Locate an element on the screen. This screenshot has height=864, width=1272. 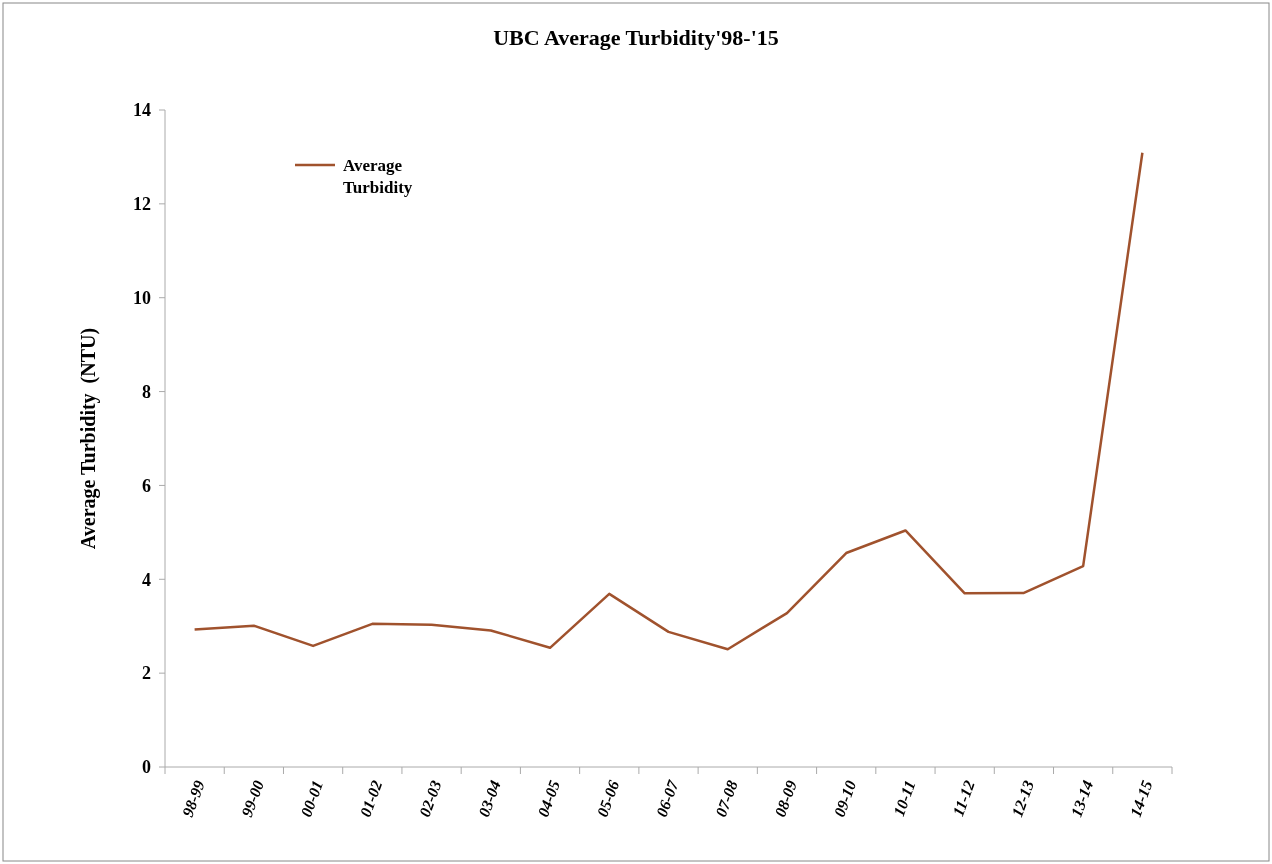
x-tick-label: 12-13 is located at coordinates (1022, 799).